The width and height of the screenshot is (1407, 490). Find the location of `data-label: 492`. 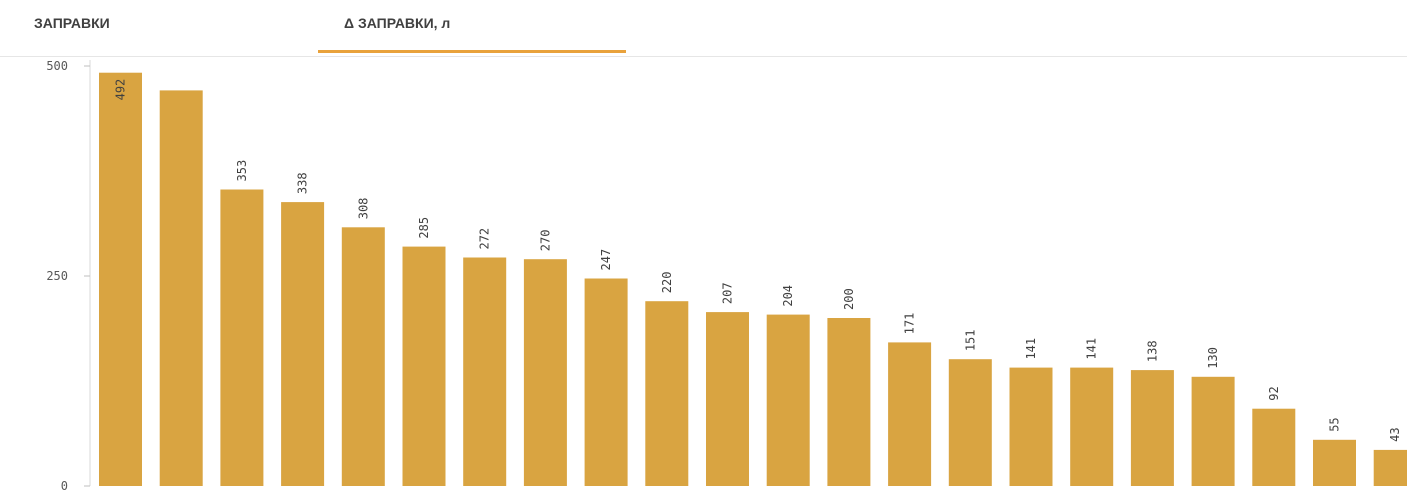

data-label: 492 is located at coordinates (121, 90).